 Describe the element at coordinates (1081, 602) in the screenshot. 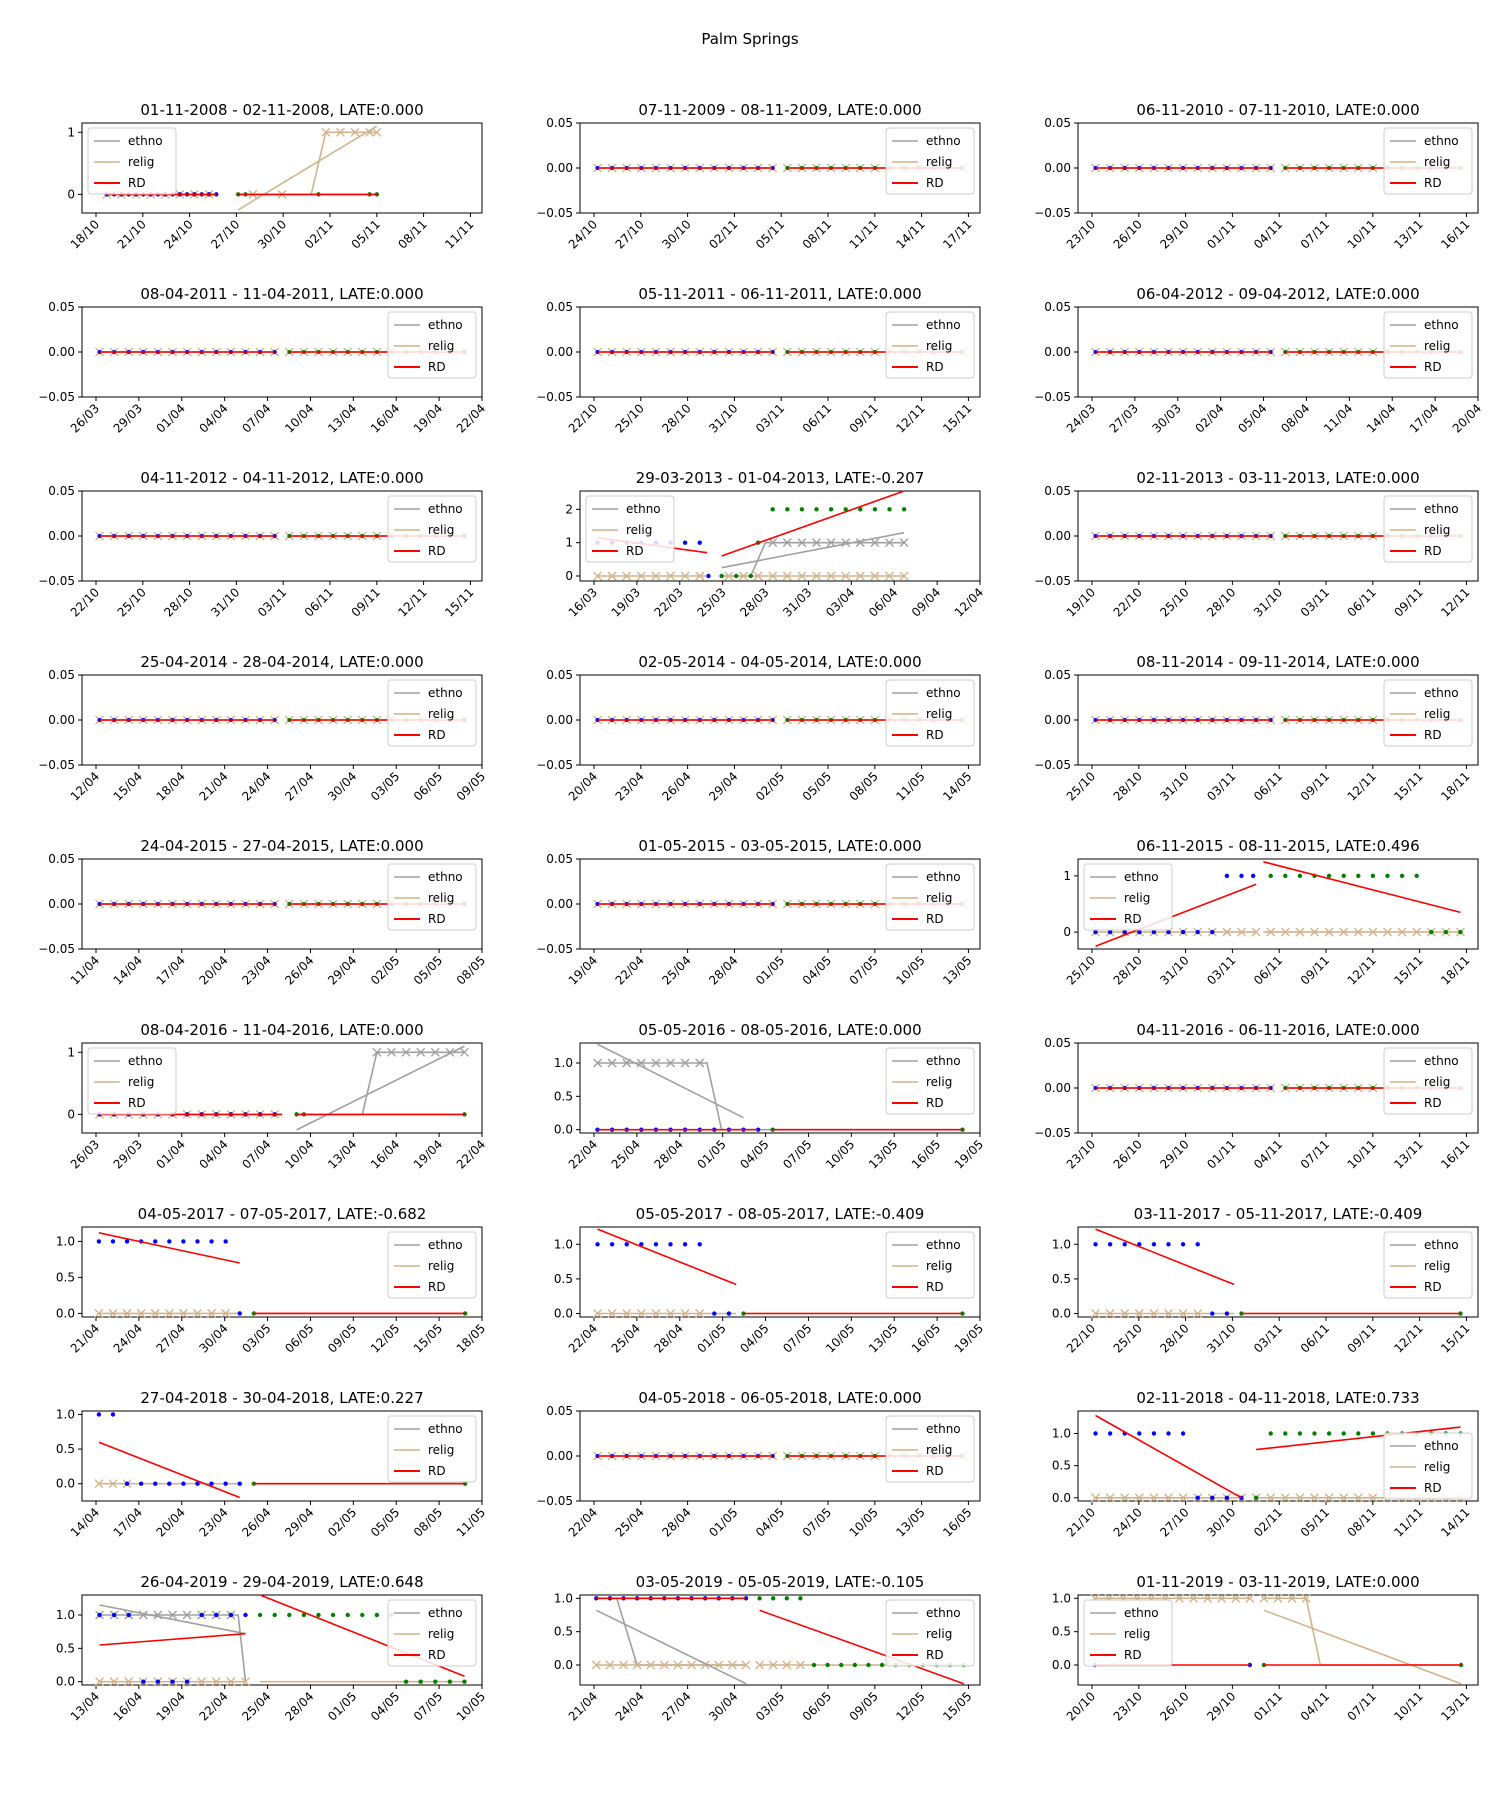

I see `x-tick-label: 19/10` at that location.